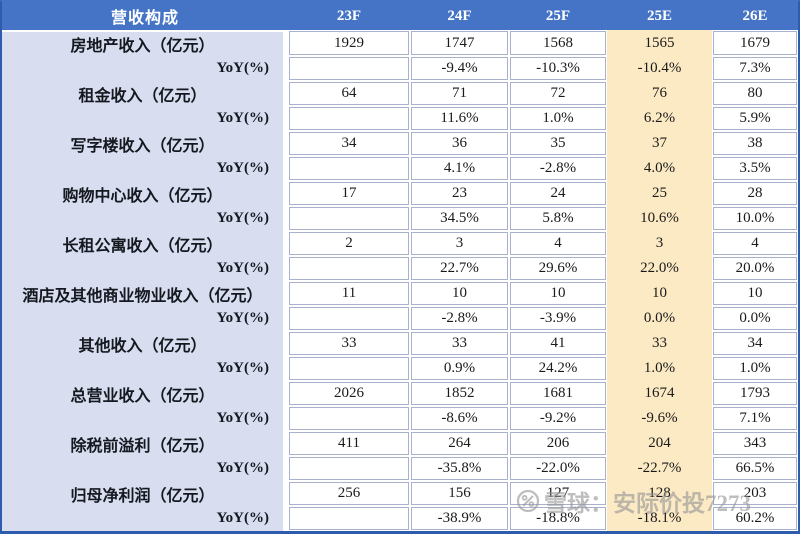  Describe the element at coordinates (145, 243) in the screenshot. I see `row-label-metric: 长租公寓收入（亿元）` at that location.